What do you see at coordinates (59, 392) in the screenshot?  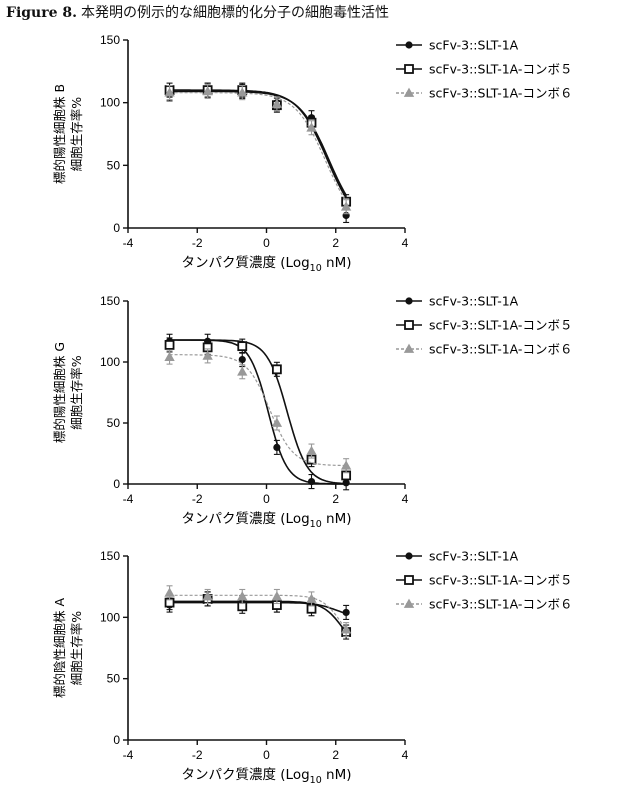 I see `y-axis-label-line: 標的陽性細胞株 G` at bounding box center [59, 392].